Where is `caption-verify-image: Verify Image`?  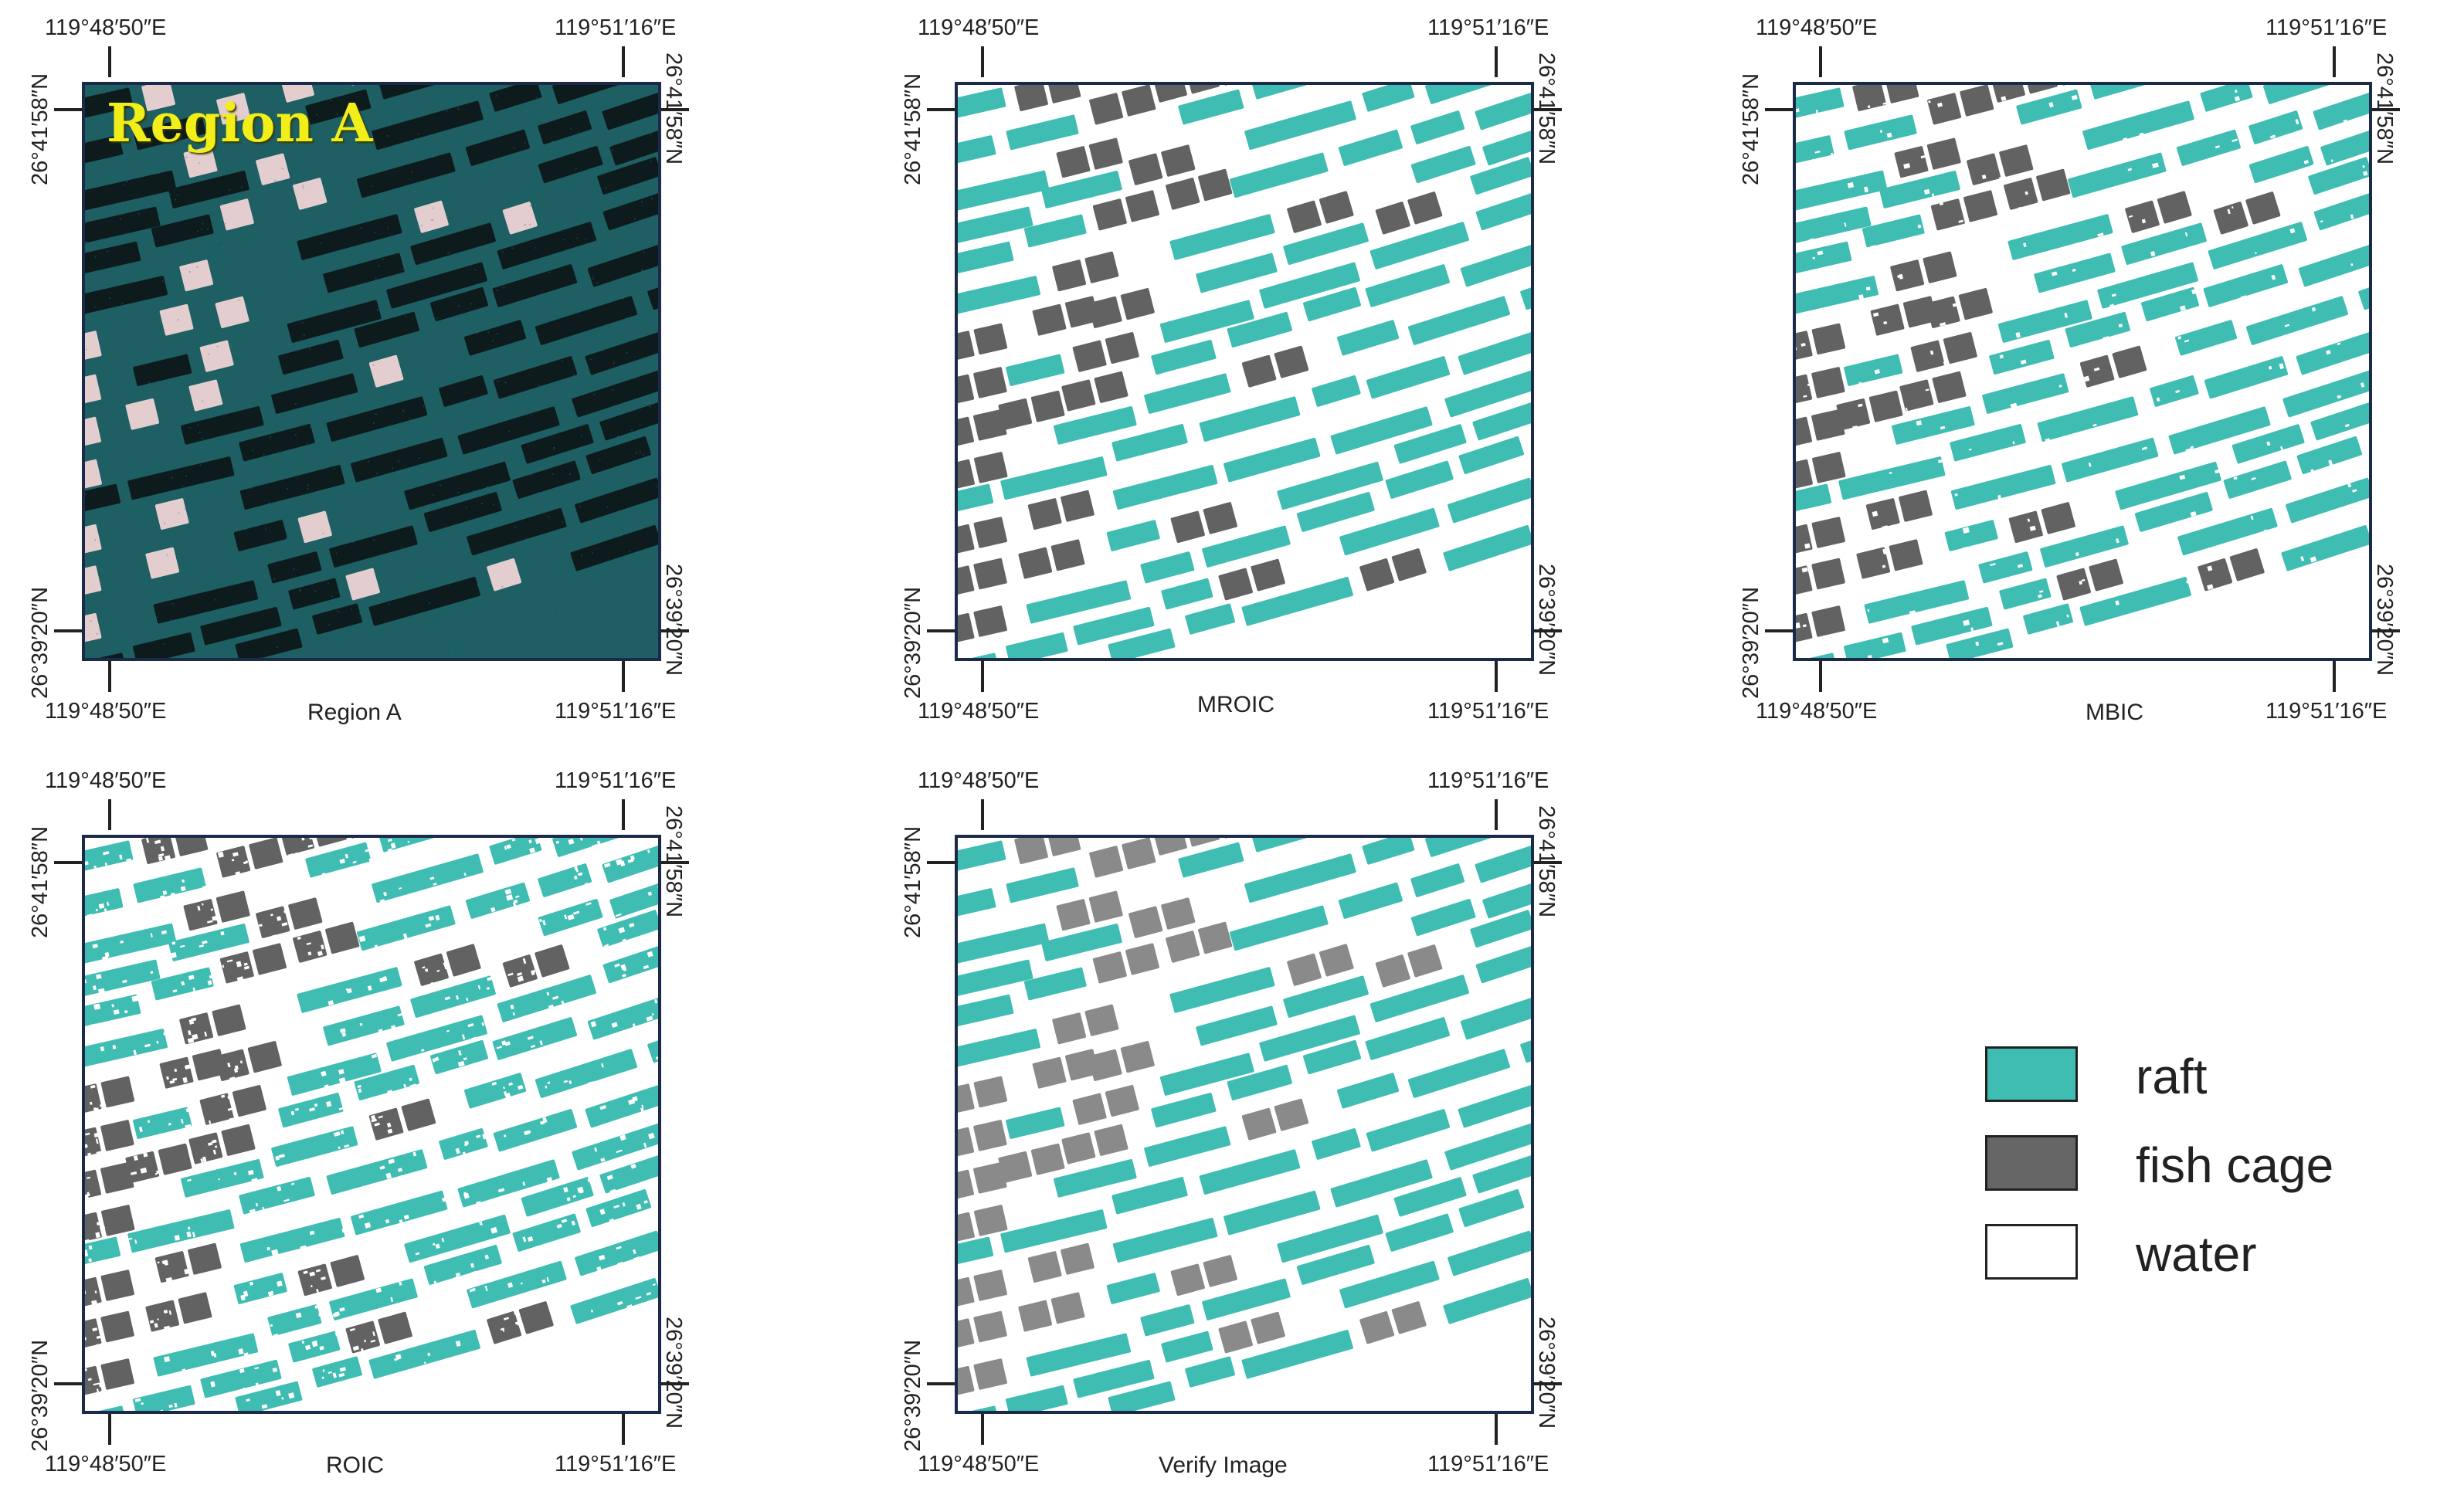
caption-verify-image: Verify Image is located at coordinates (1223, 1465).